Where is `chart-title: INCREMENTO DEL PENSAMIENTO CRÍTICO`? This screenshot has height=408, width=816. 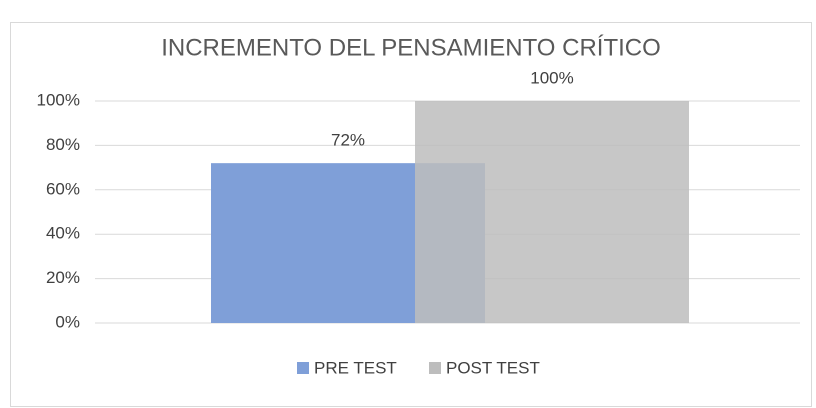 chart-title: INCREMENTO DEL PENSAMIENTO CRÍTICO is located at coordinates (411, 47).